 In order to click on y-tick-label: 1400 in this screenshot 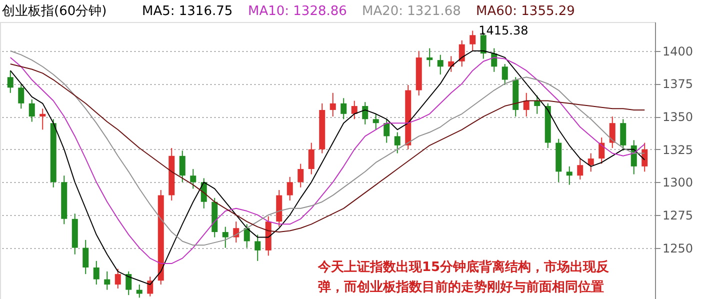, I will do `click(678, 51)`.